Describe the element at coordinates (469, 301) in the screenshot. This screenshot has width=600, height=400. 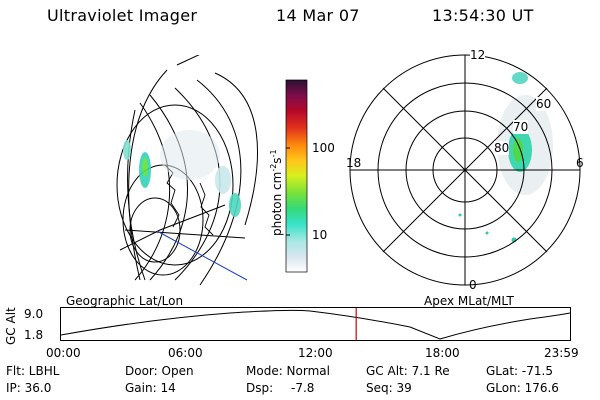
I see `apex-label: Apex MLat/MLT` at that location.